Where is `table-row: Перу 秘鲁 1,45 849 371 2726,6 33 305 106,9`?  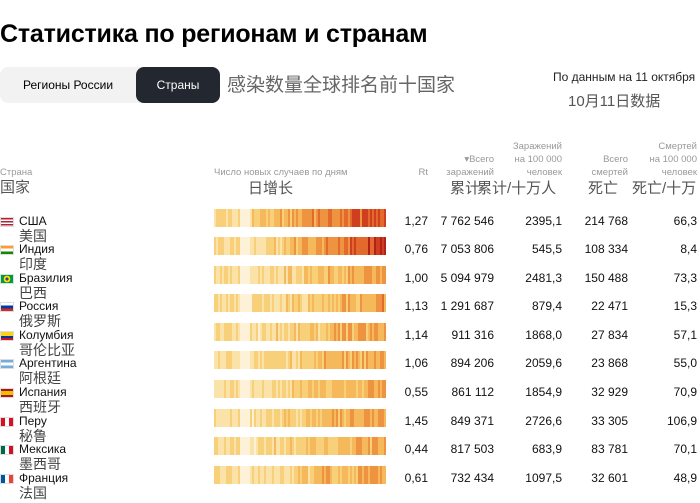 table-row: Перу 秘鲁 1,45 849 371 2726,6 33 305 106,9 is located at coordinates (350, 426).